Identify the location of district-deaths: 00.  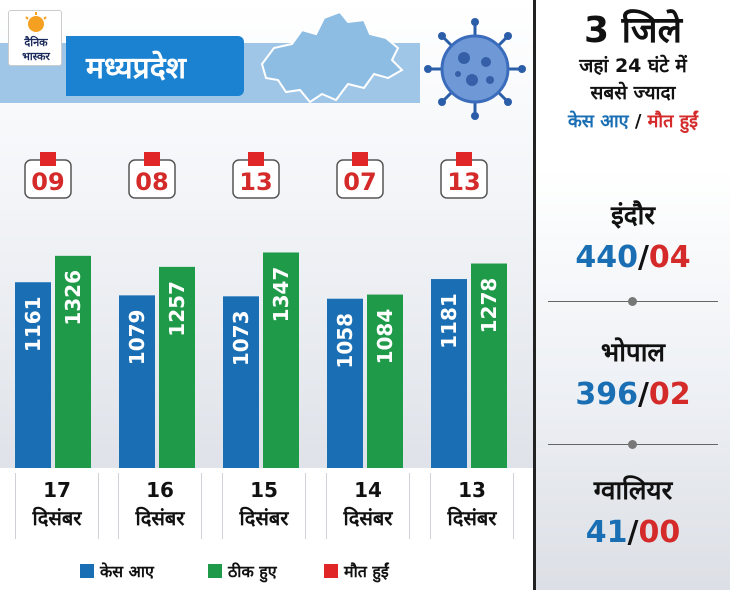
(659, 532).